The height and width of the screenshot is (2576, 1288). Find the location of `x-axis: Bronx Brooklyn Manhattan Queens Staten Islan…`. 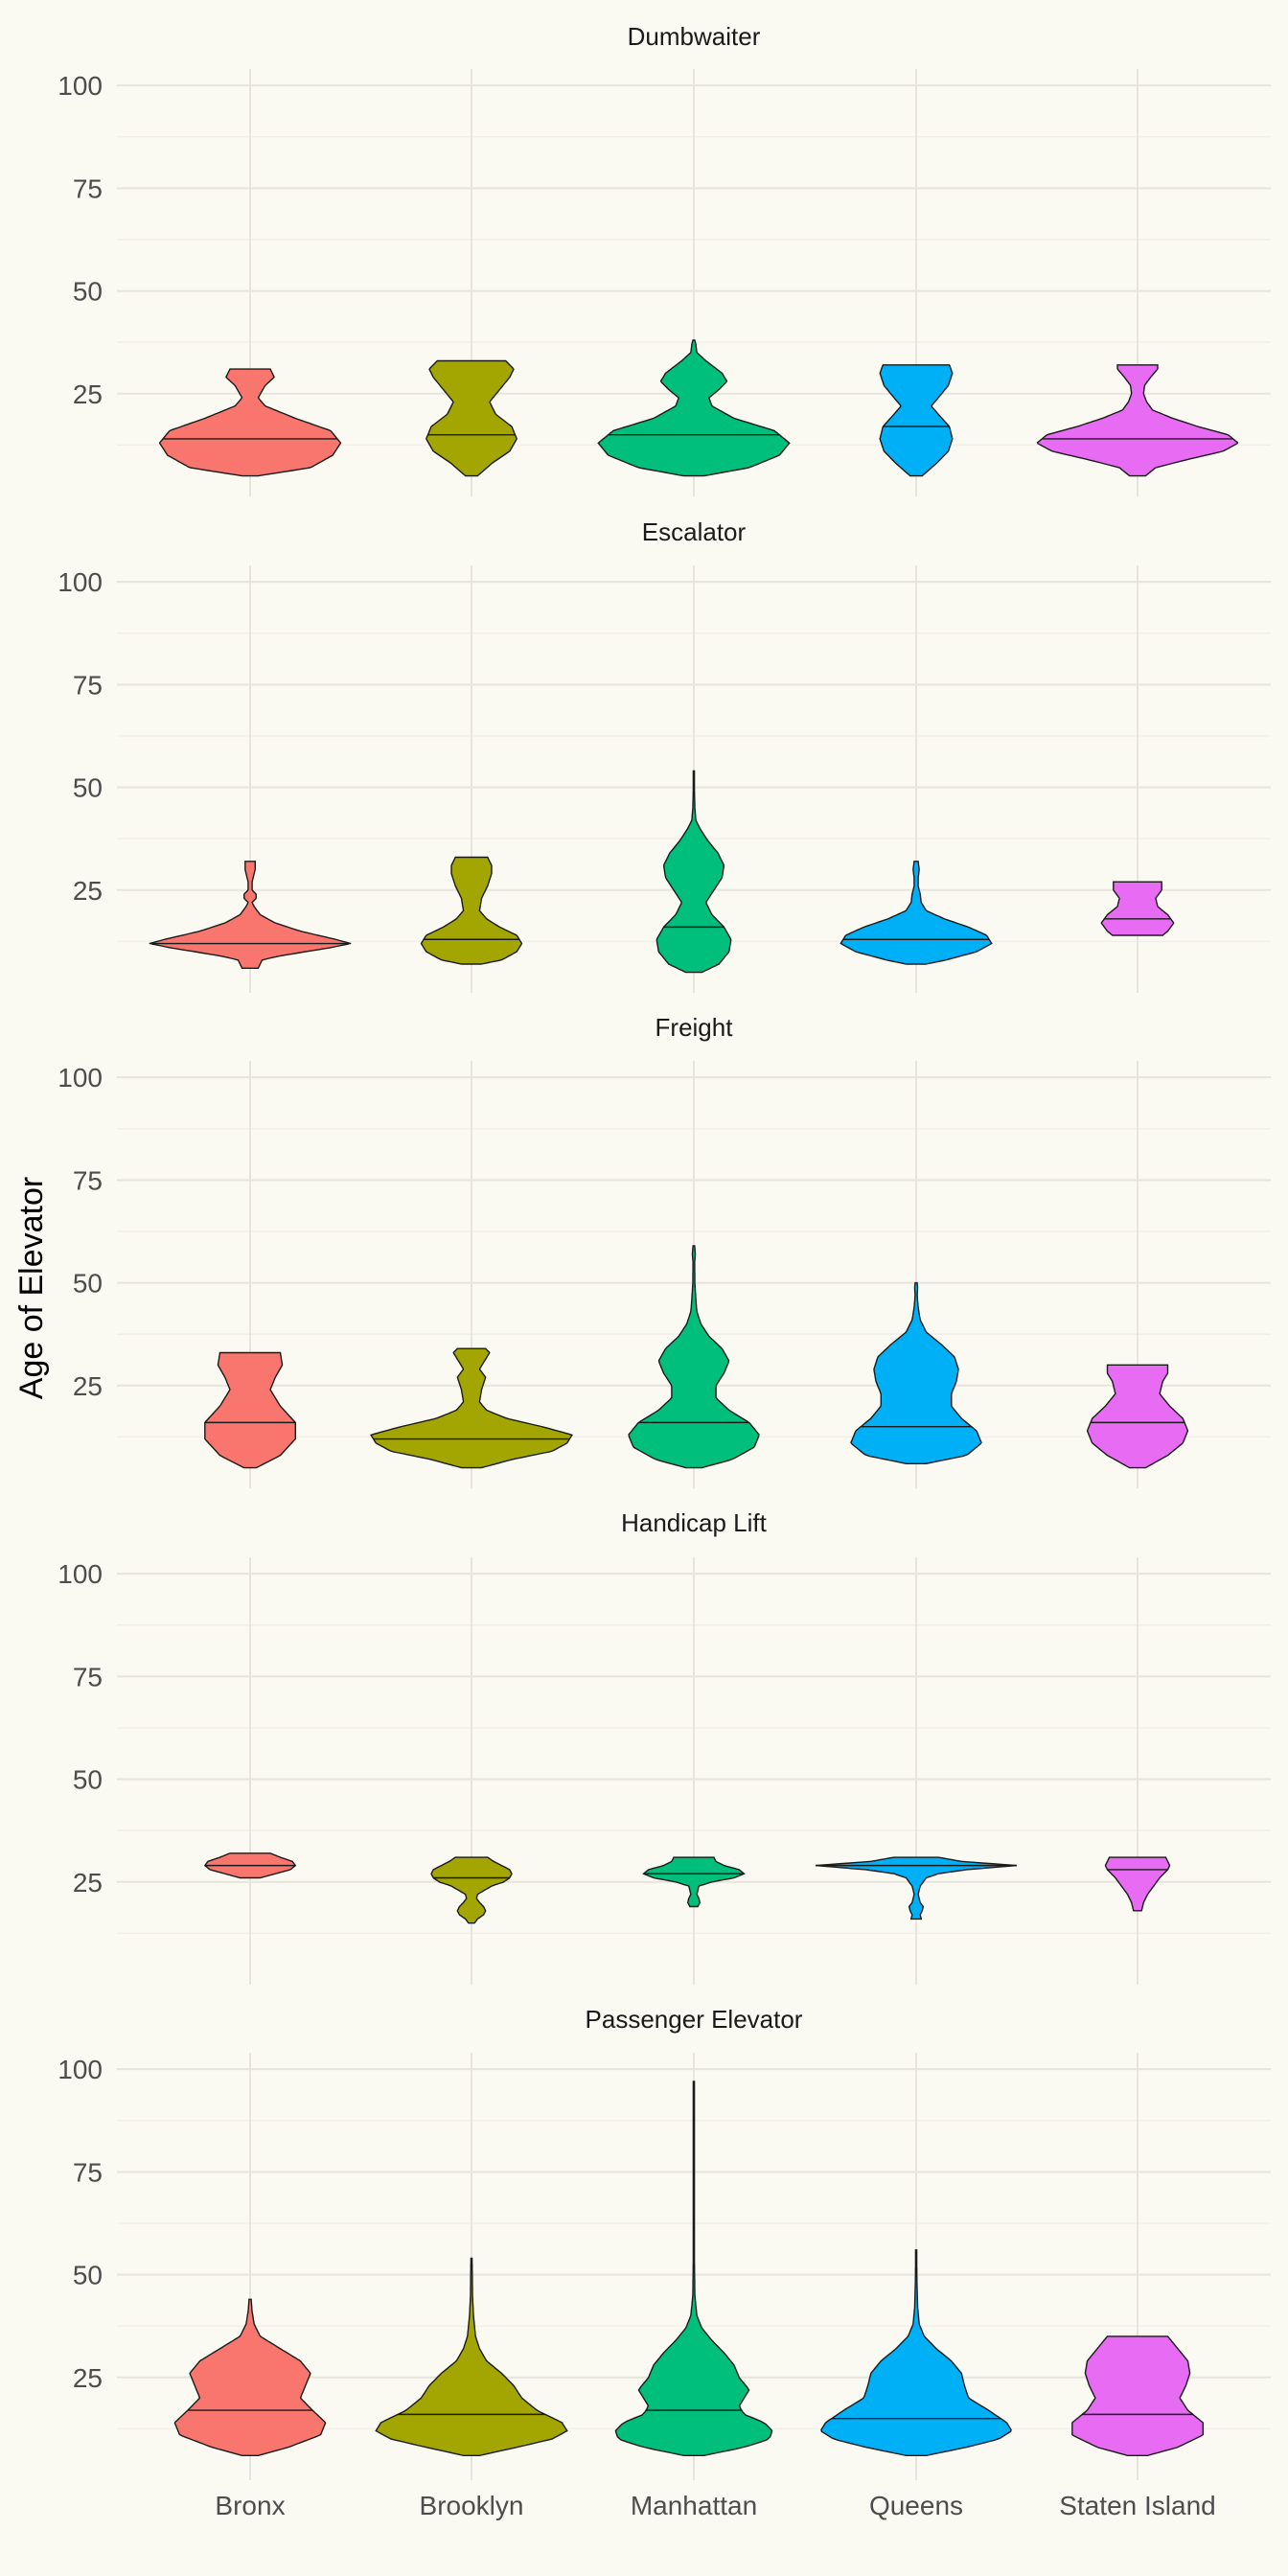

x-axis: Bronx Brooklyn Manhattan Queens Staten Islan… is located at coordinates (715, 2505).